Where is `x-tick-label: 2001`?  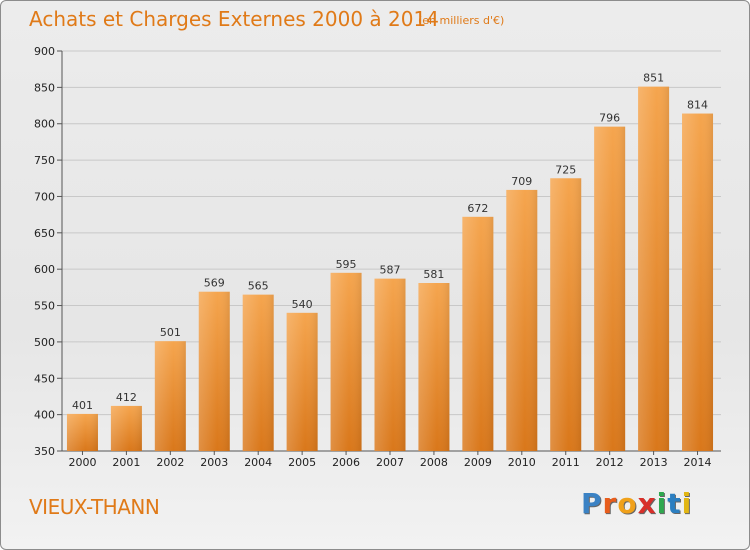 x-tick-label: 2001 is located at coordinates (126, 462).